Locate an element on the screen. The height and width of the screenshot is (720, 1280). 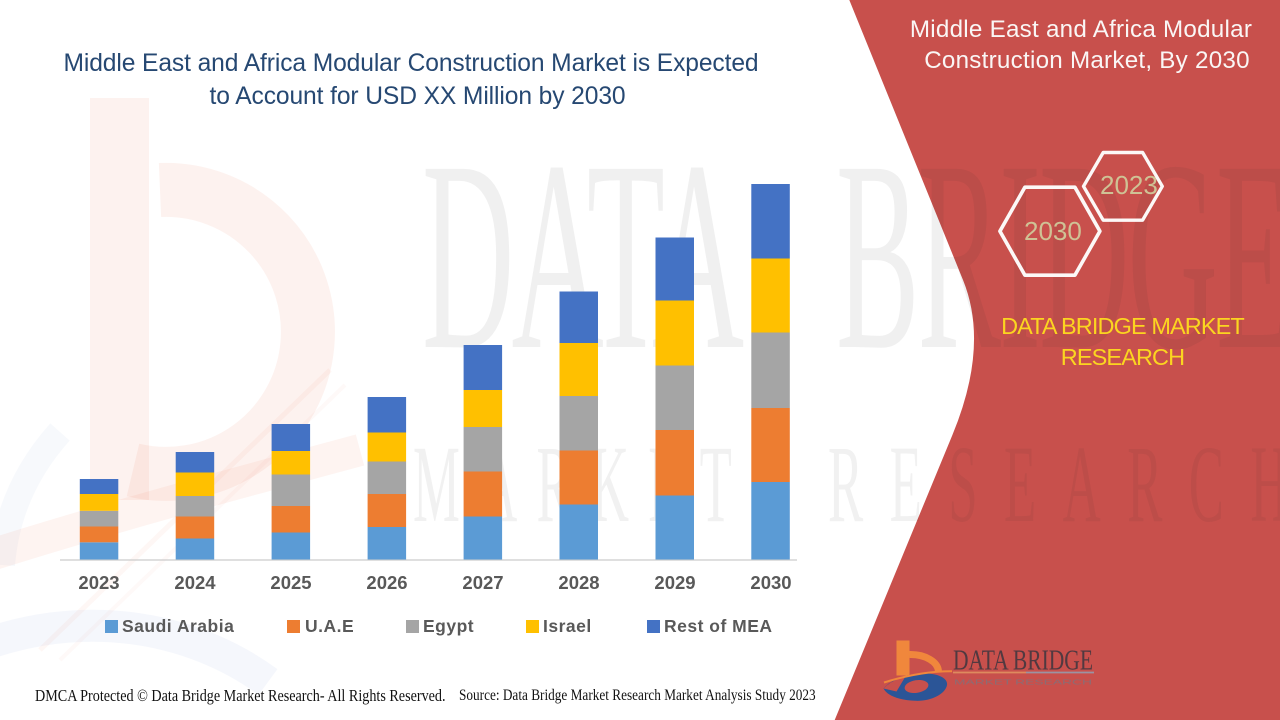
svg-text: MARKET RESEARCH is located at coordinates (1023, 682).